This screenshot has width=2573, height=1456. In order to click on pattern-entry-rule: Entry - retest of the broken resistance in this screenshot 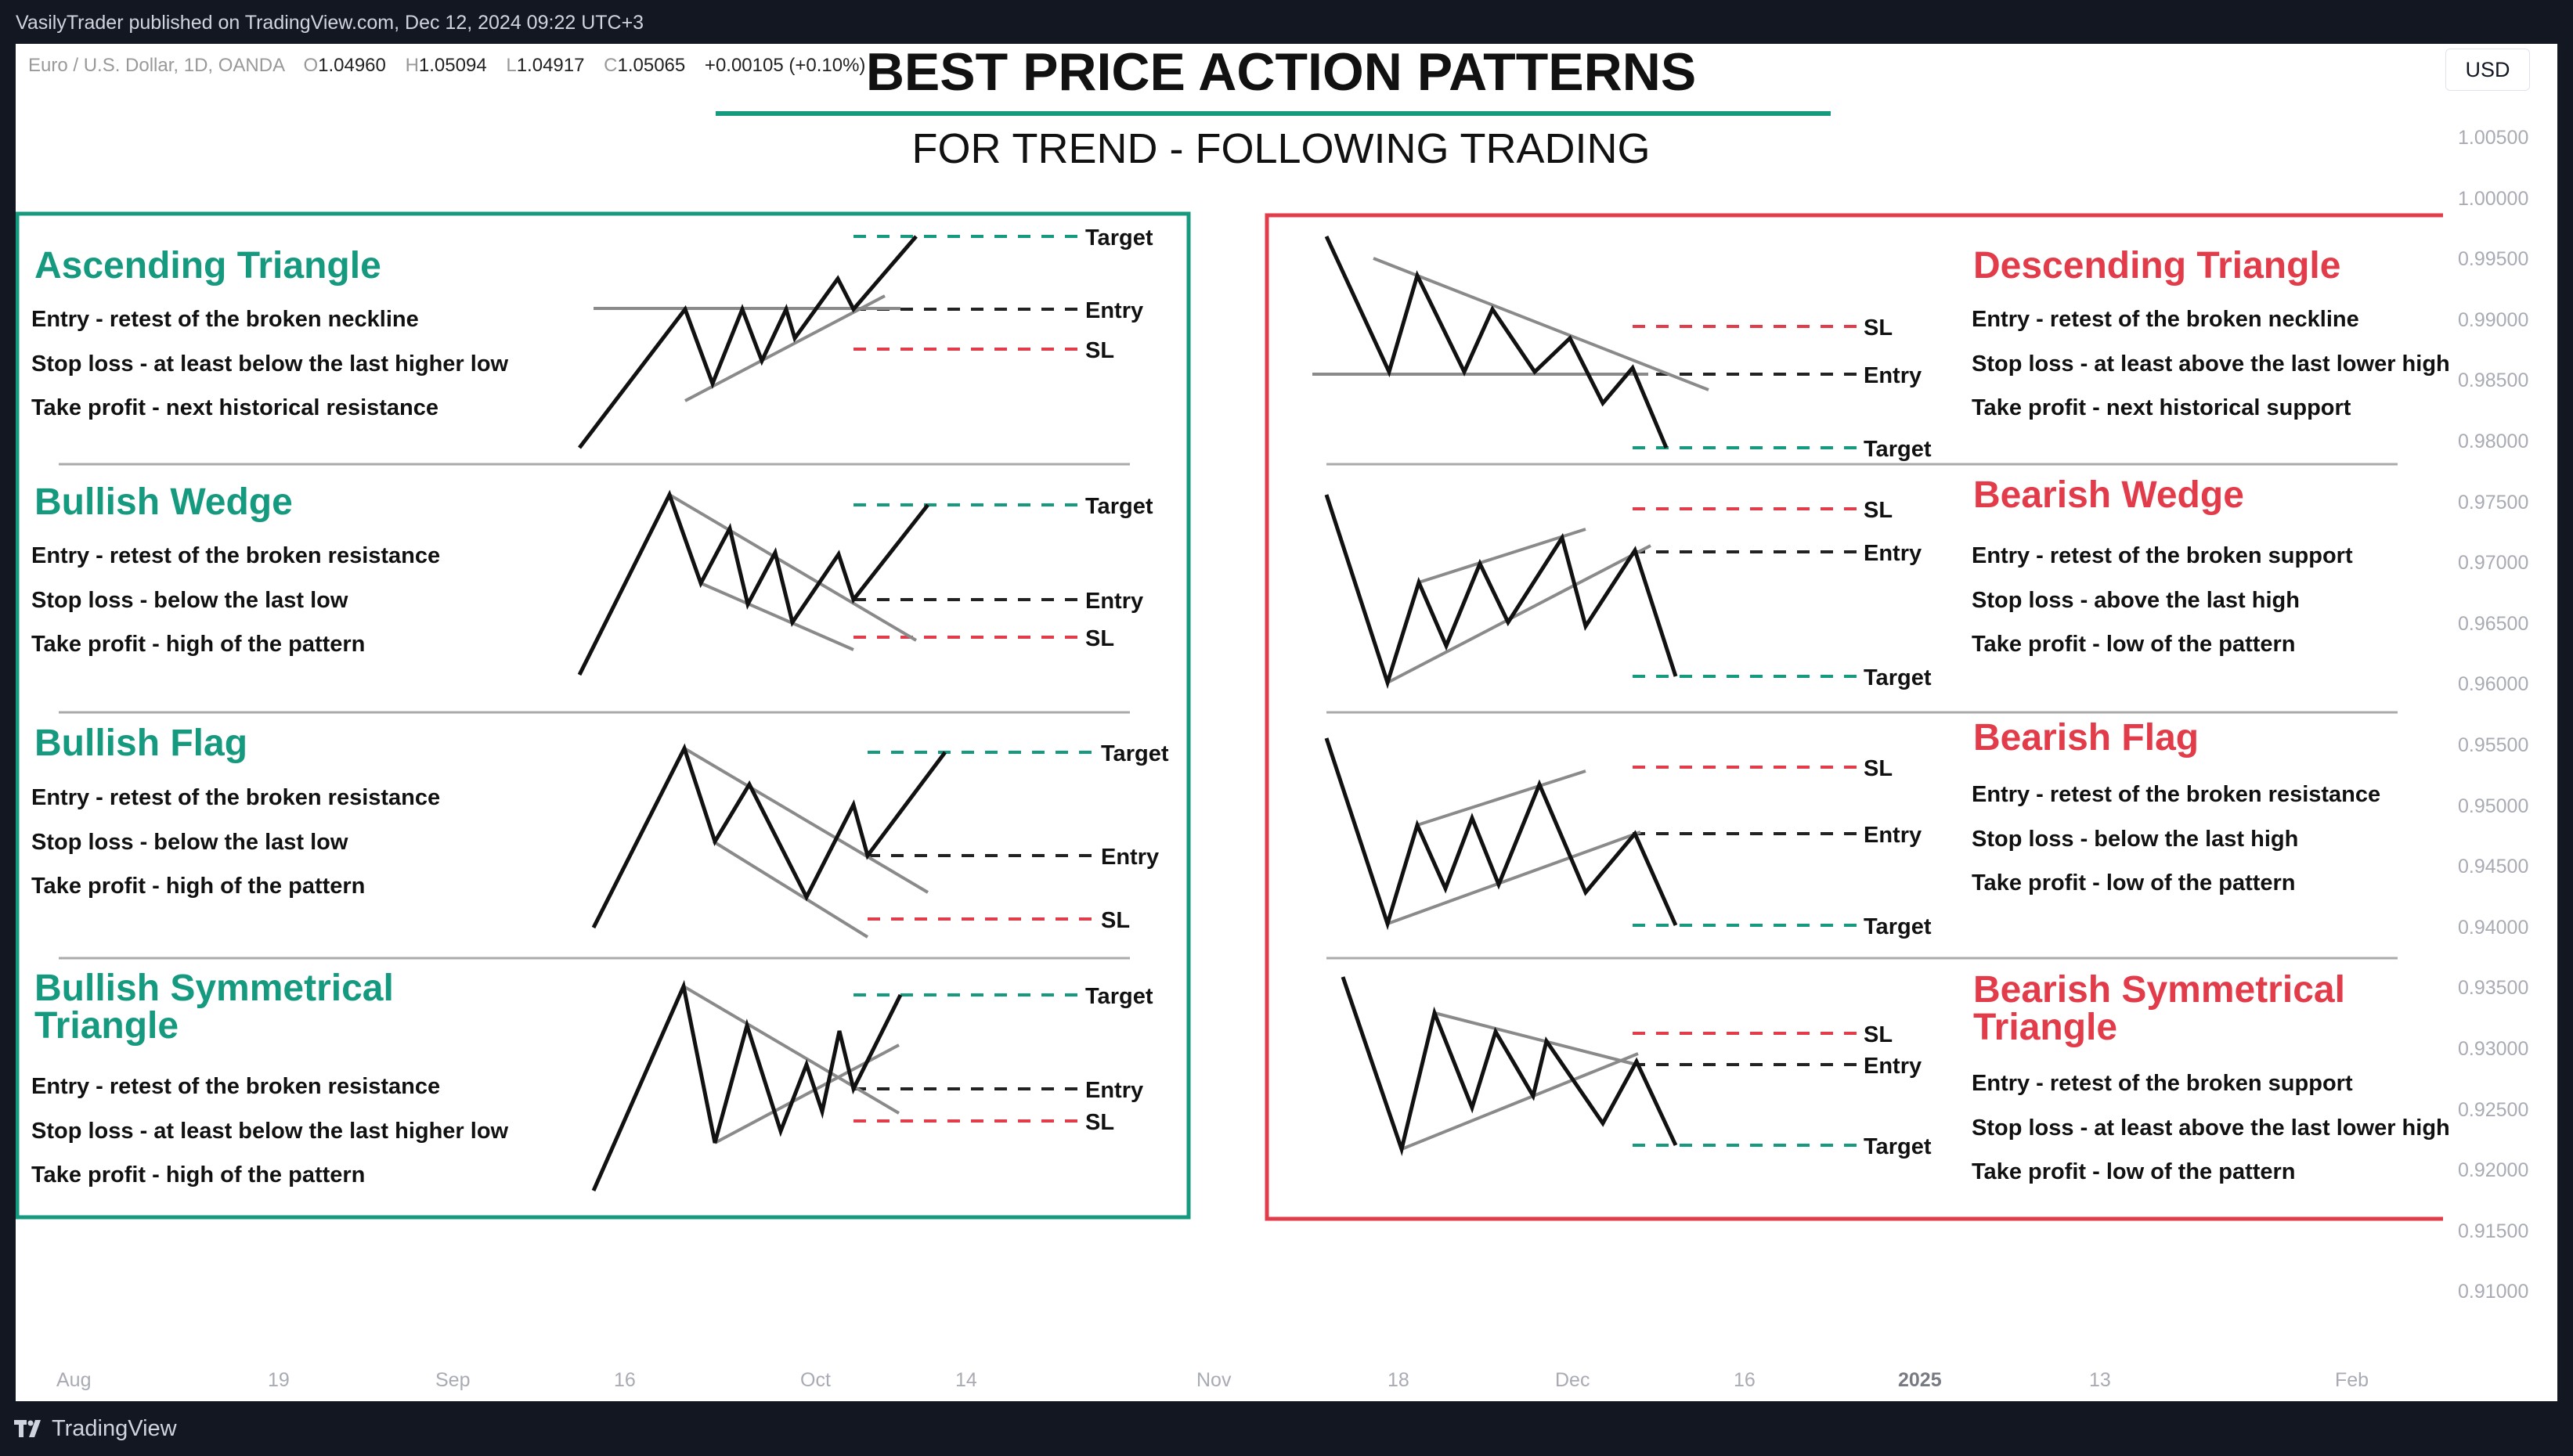, I will do `click(2176, 794)`.